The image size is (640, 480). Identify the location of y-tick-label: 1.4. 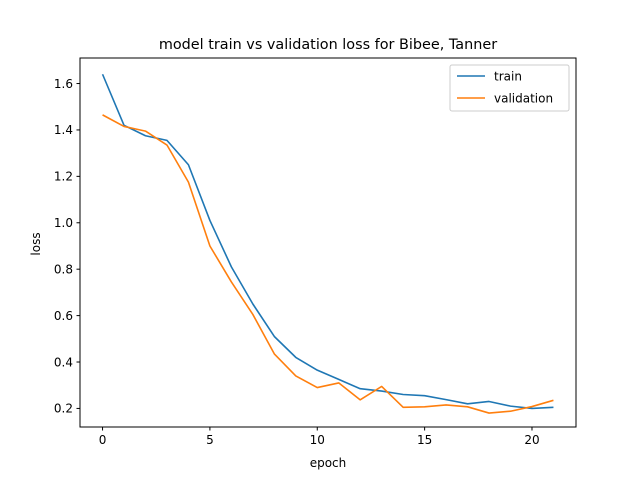
(63, 130).